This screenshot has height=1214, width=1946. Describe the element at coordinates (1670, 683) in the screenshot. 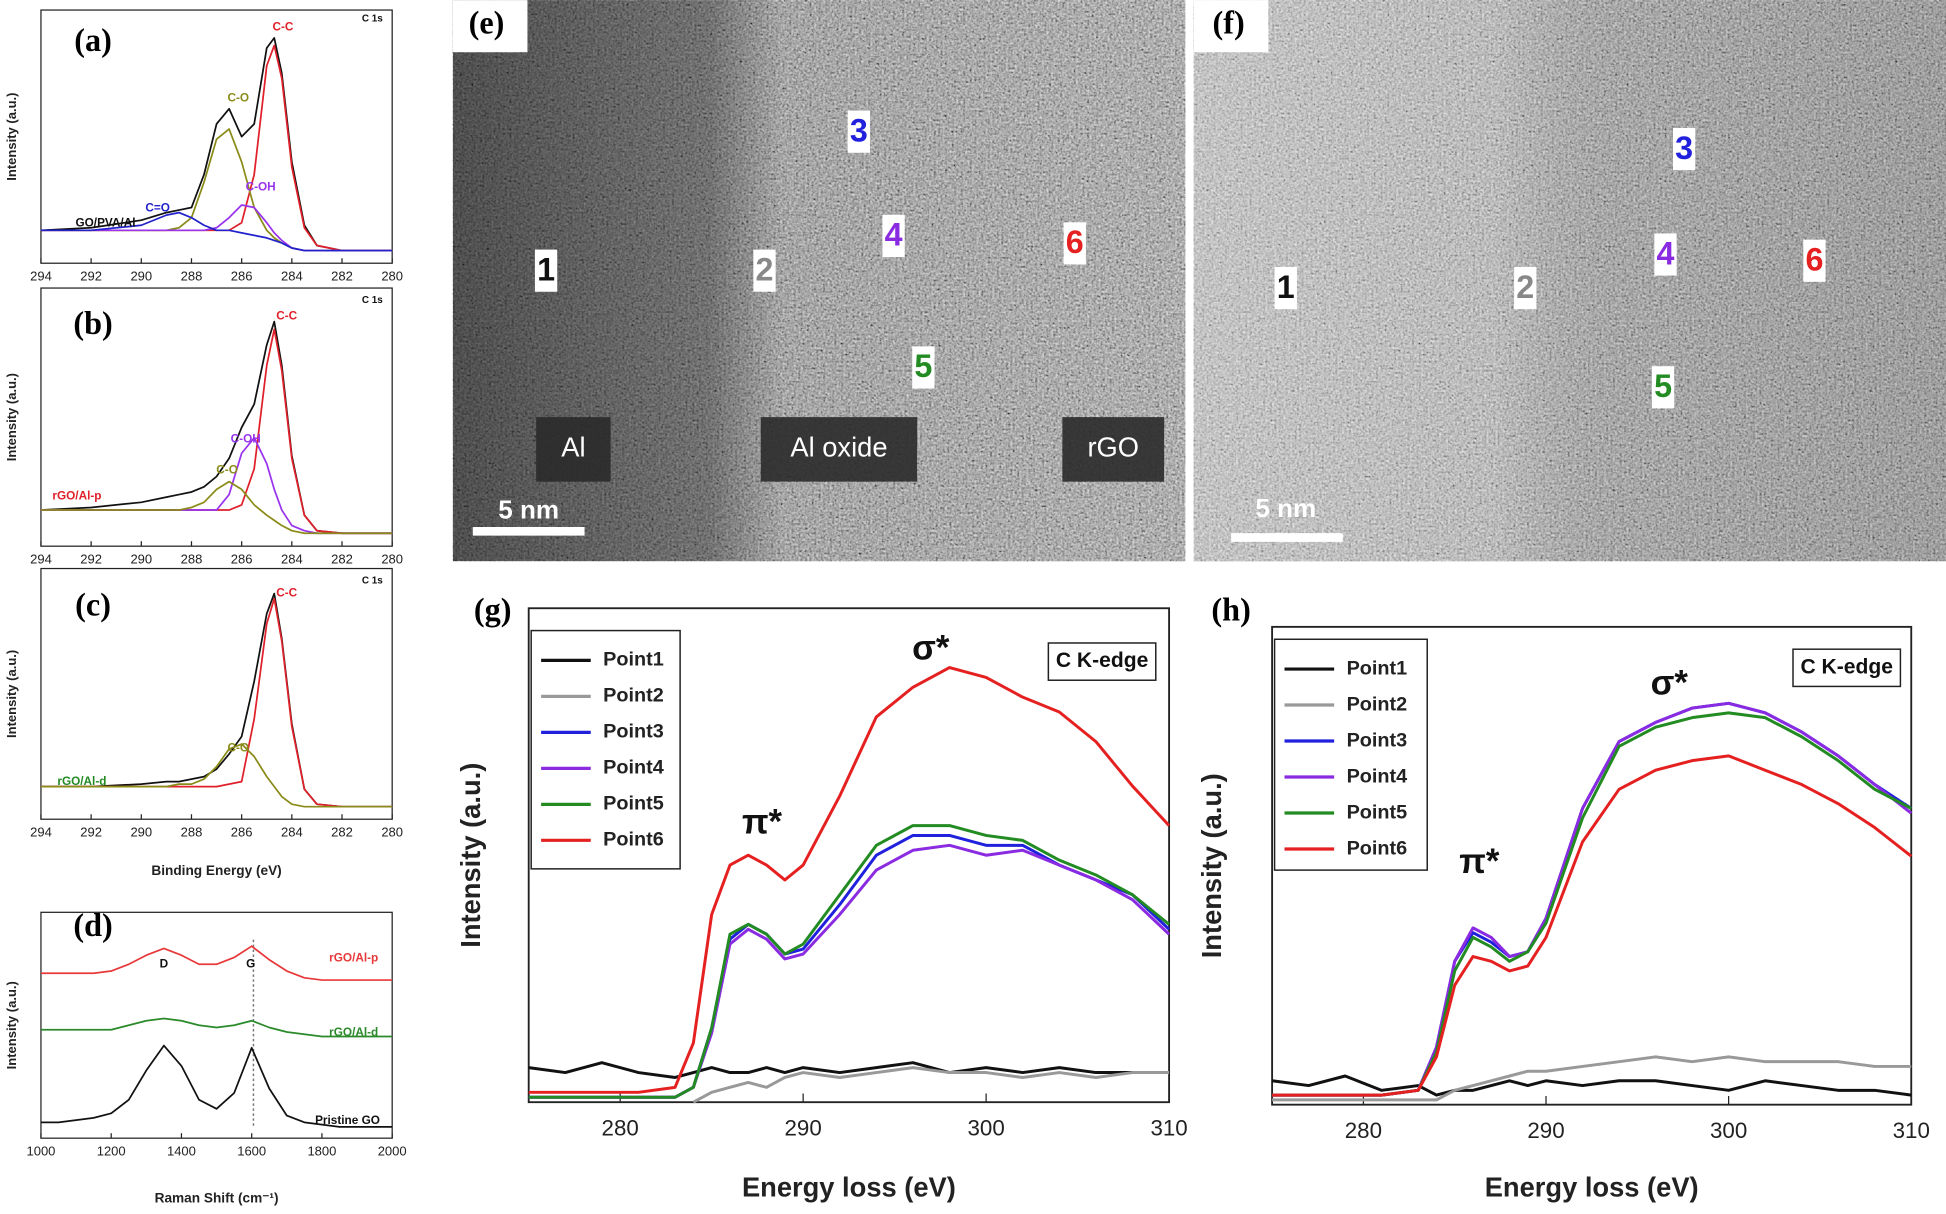

I see `annotation: σ*` at that location.